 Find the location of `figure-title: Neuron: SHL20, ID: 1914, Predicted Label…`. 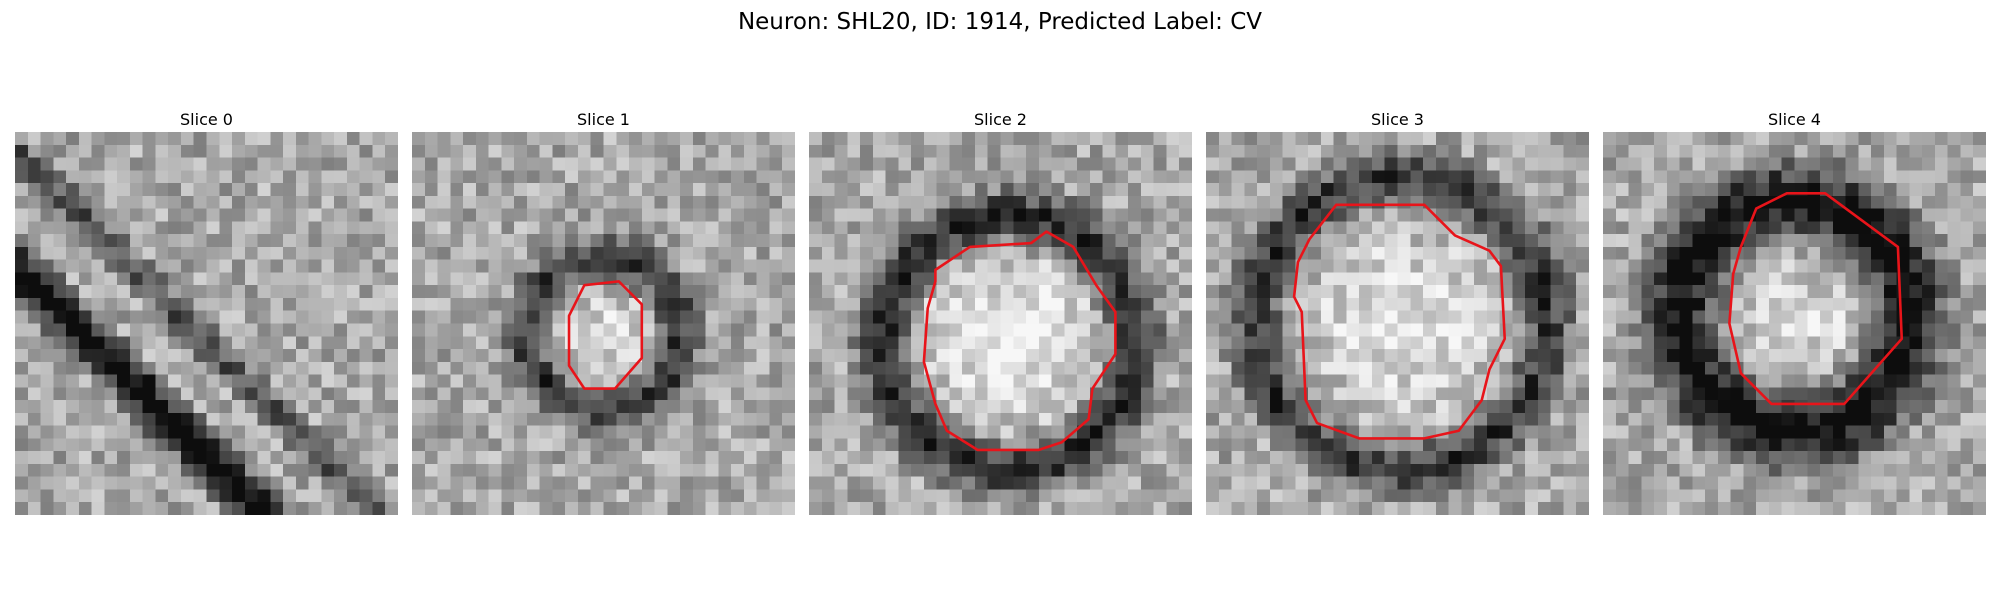

figure-title: Neuron: SHL20, ID: 1914, Predicted Label… is located at coordinates (1000, 22).